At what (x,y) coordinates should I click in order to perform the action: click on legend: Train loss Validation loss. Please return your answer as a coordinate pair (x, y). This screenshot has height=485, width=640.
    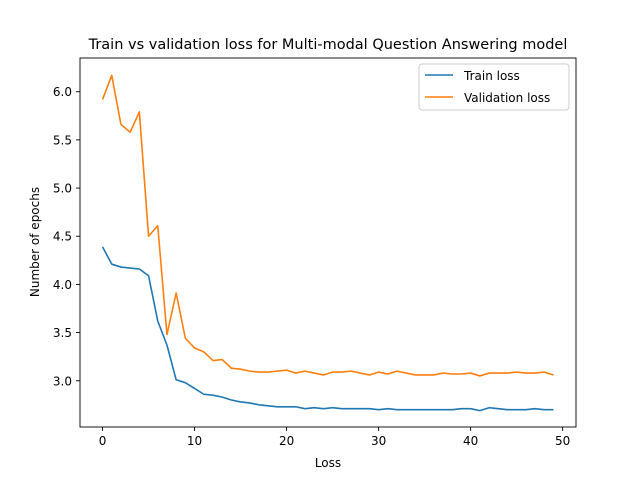
    Looking at the image, I should click on (494, 87).